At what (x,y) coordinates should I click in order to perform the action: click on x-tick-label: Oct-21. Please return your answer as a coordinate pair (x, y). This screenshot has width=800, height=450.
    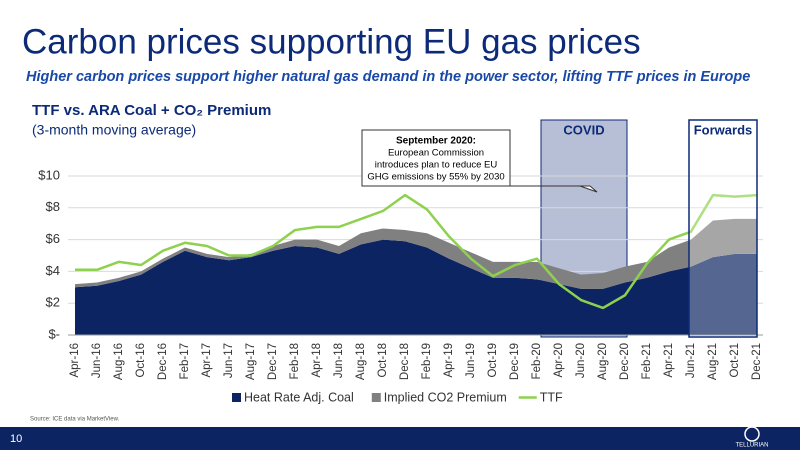
    Looking at the image, I should click on (735, 360).